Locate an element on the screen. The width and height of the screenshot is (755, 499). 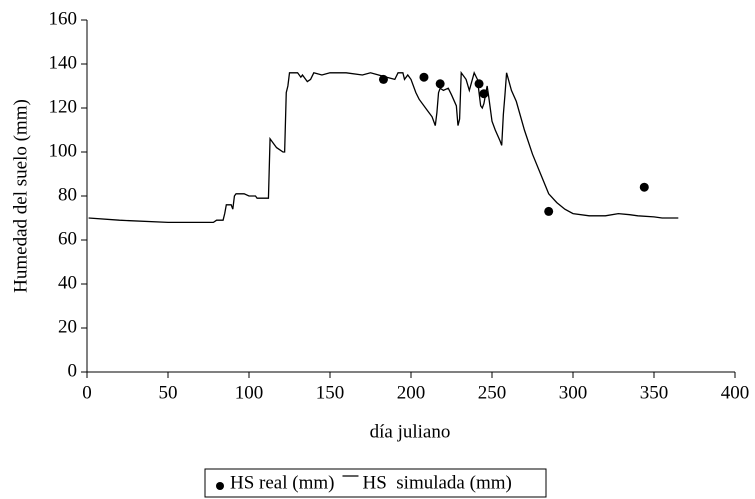
y-tick-label: 100 is located at coordinates (63, 150).